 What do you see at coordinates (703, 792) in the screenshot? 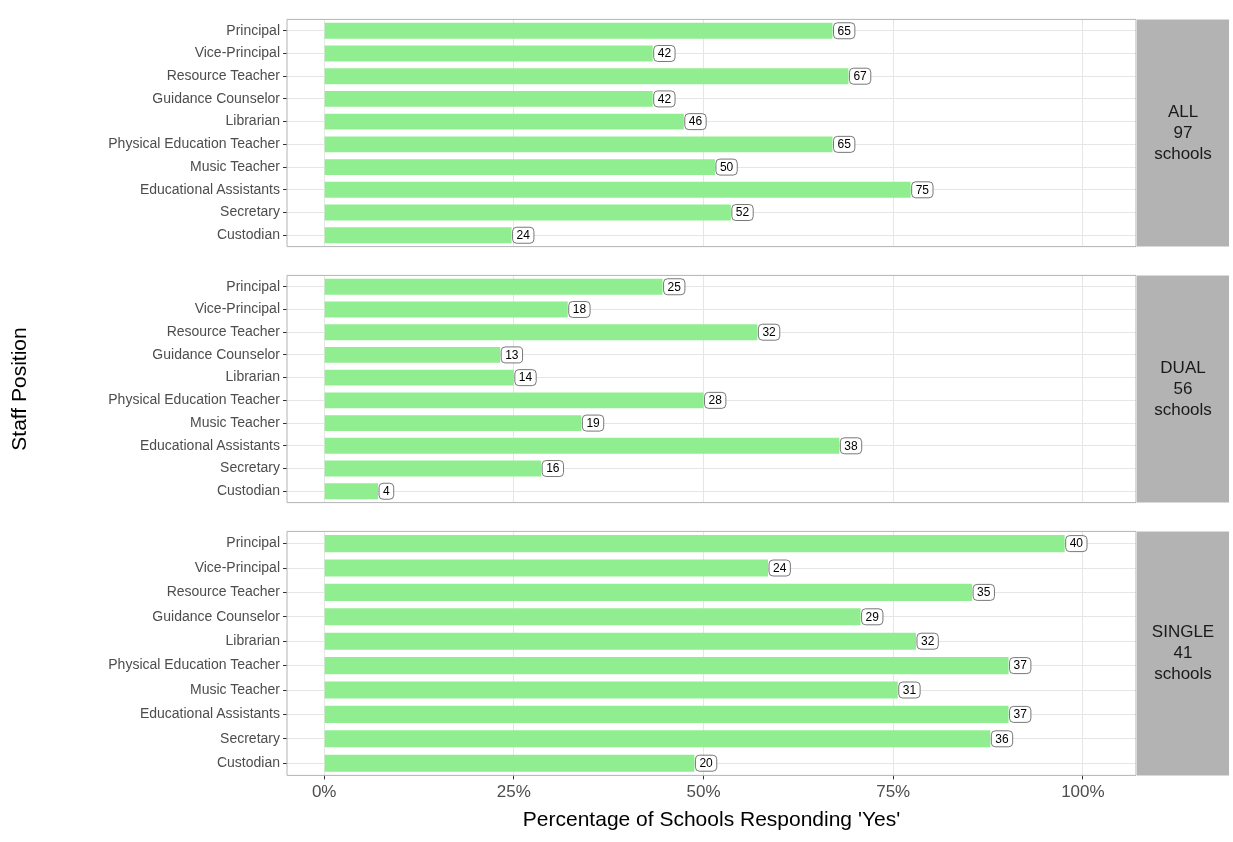
I see `x-tick-label: 50%` at bounding box center [703, 792].